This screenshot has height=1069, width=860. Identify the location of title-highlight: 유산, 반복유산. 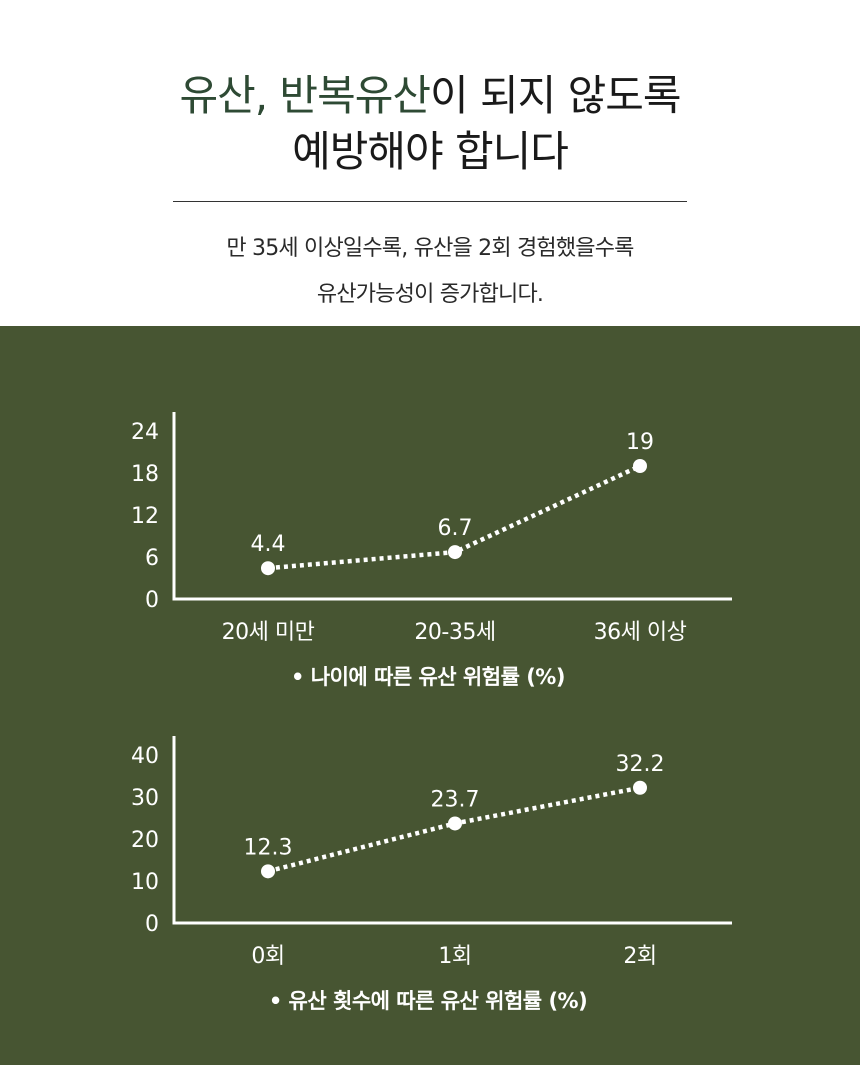
(305, 95).